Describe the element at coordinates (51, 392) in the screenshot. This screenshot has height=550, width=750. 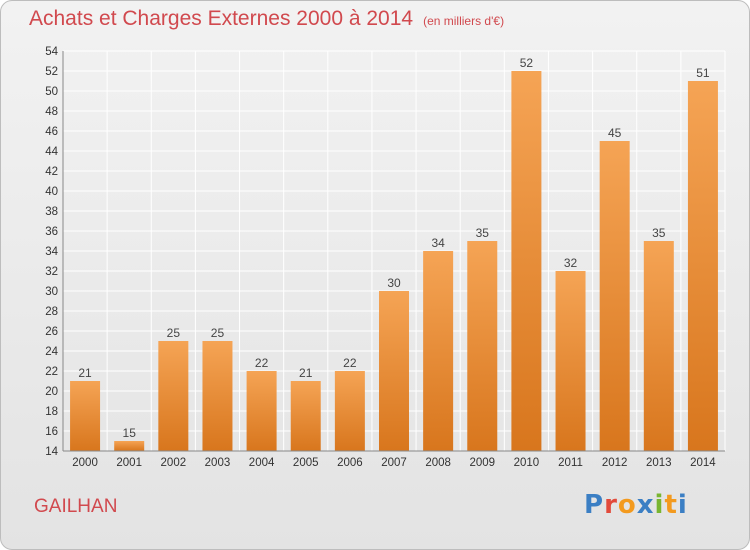
I see `y-tick-label: 20` at that location.